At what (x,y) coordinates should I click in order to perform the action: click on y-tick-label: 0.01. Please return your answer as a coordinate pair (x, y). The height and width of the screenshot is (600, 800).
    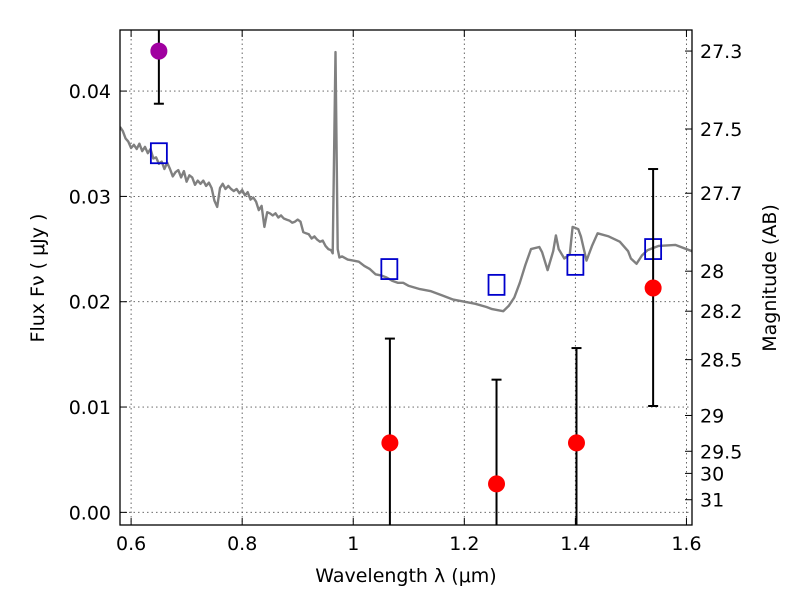
    Looking at the image, I should click on (90, 408).